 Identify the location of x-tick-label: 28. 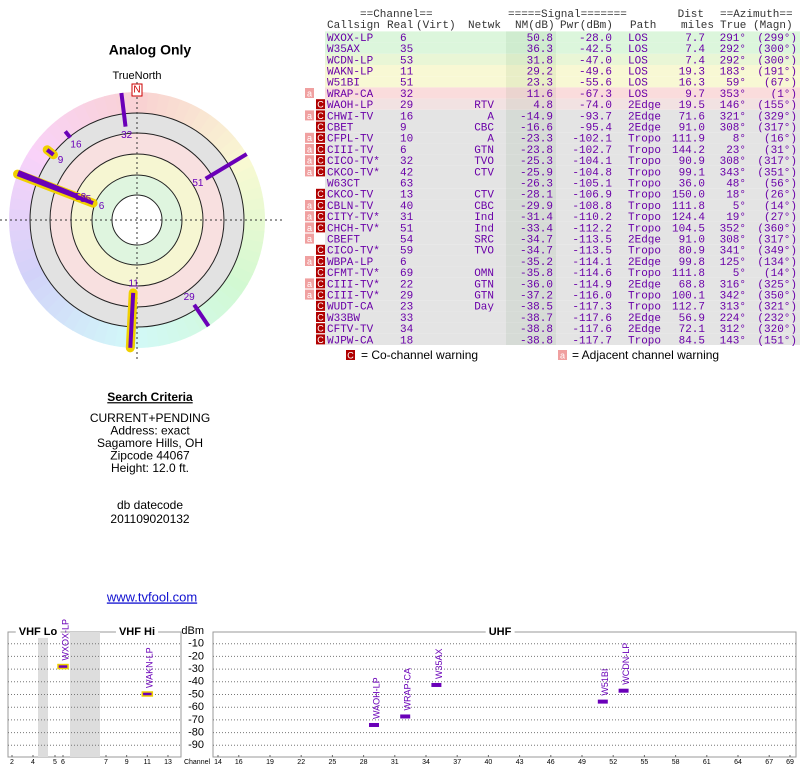
(364, 762).